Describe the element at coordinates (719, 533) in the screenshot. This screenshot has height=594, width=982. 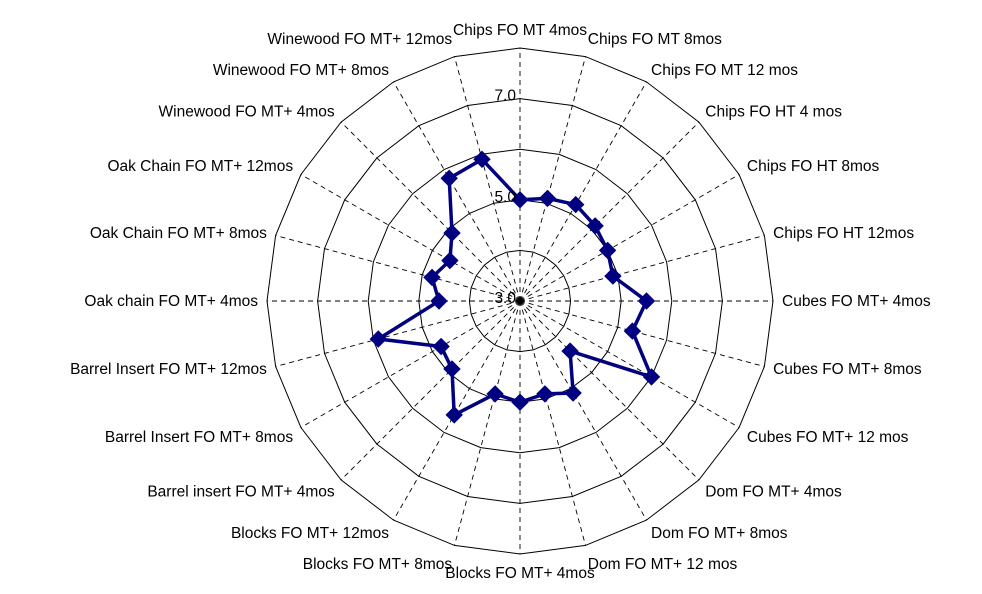
I see `category-label: Dom FO MT+ 8mos` at that location.